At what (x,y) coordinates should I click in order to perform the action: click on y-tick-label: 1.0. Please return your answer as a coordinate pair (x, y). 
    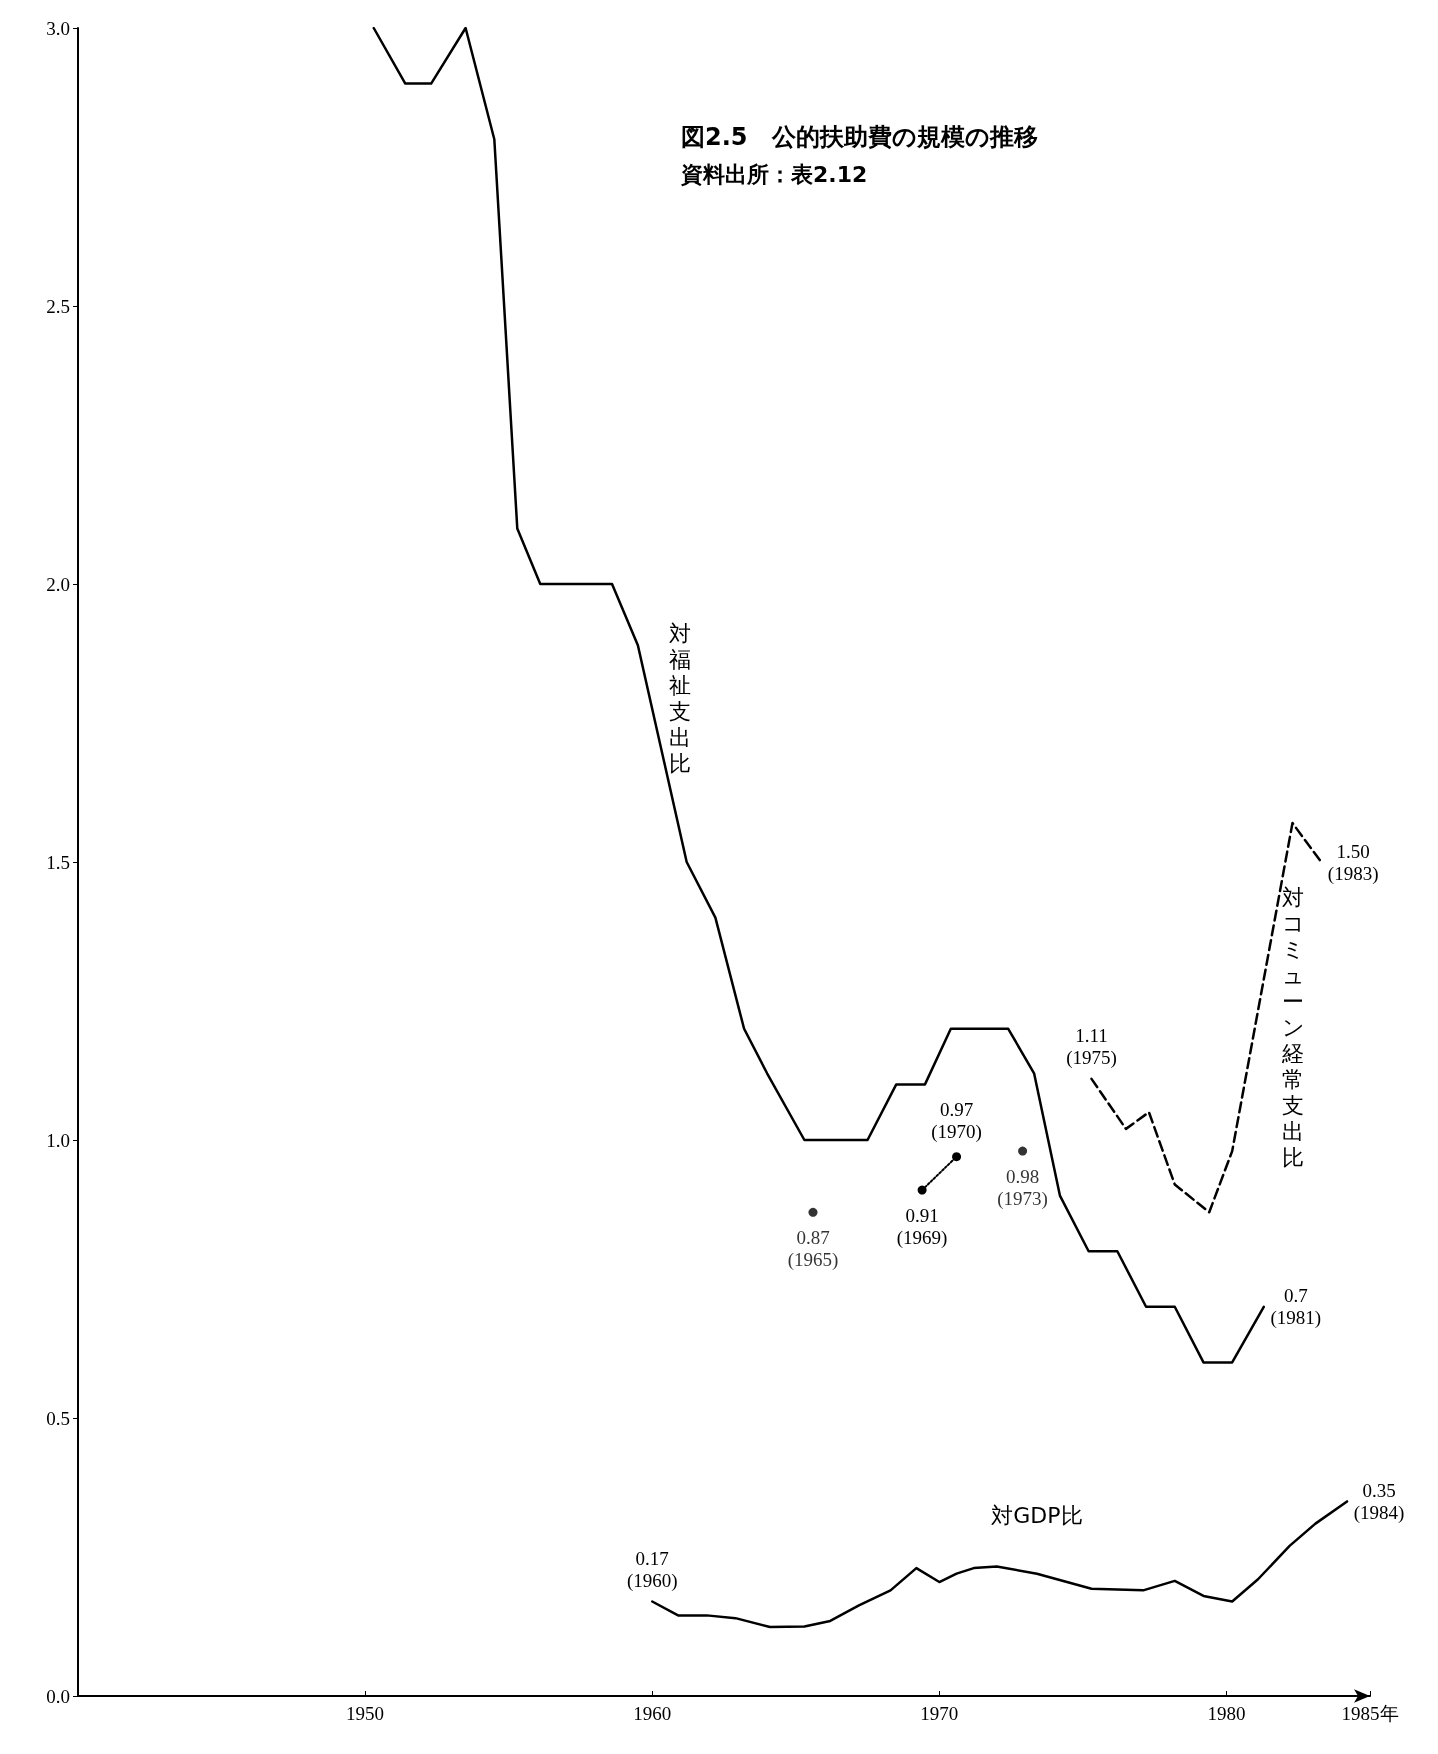
    Looking at the image, I should click on (58, 1140).